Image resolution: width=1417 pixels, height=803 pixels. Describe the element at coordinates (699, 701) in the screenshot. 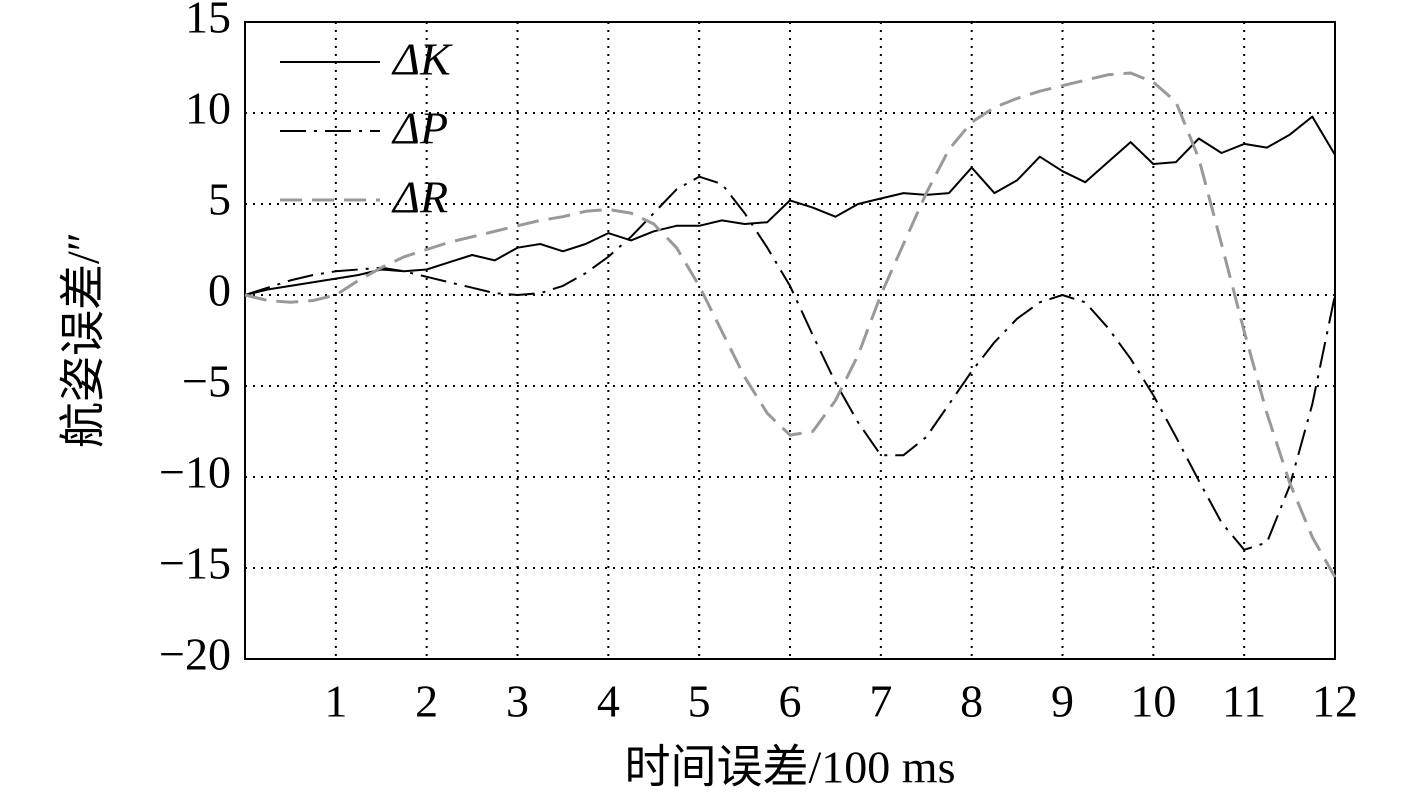

I see `x-tick-label: 5` at that location.